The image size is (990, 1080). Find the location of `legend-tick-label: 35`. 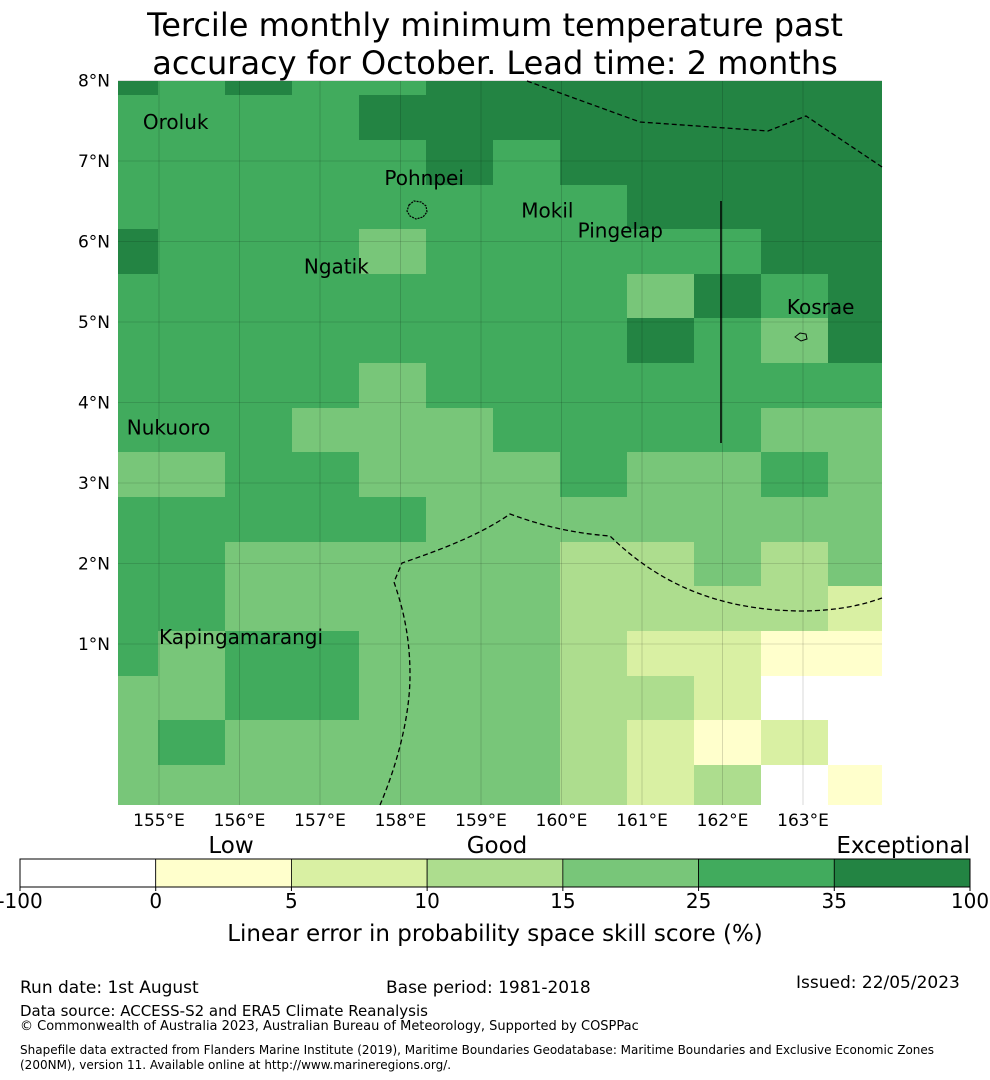

legend-tick-label: 35 is located at coordinates (834, 901).